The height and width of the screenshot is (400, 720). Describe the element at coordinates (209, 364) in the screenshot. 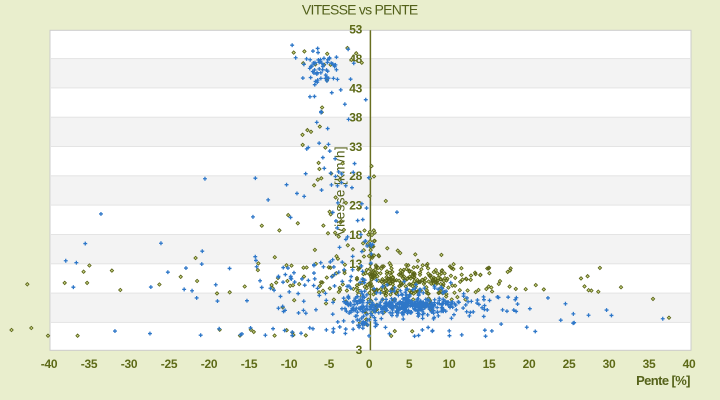

I see `svg-text: -20` at that location.